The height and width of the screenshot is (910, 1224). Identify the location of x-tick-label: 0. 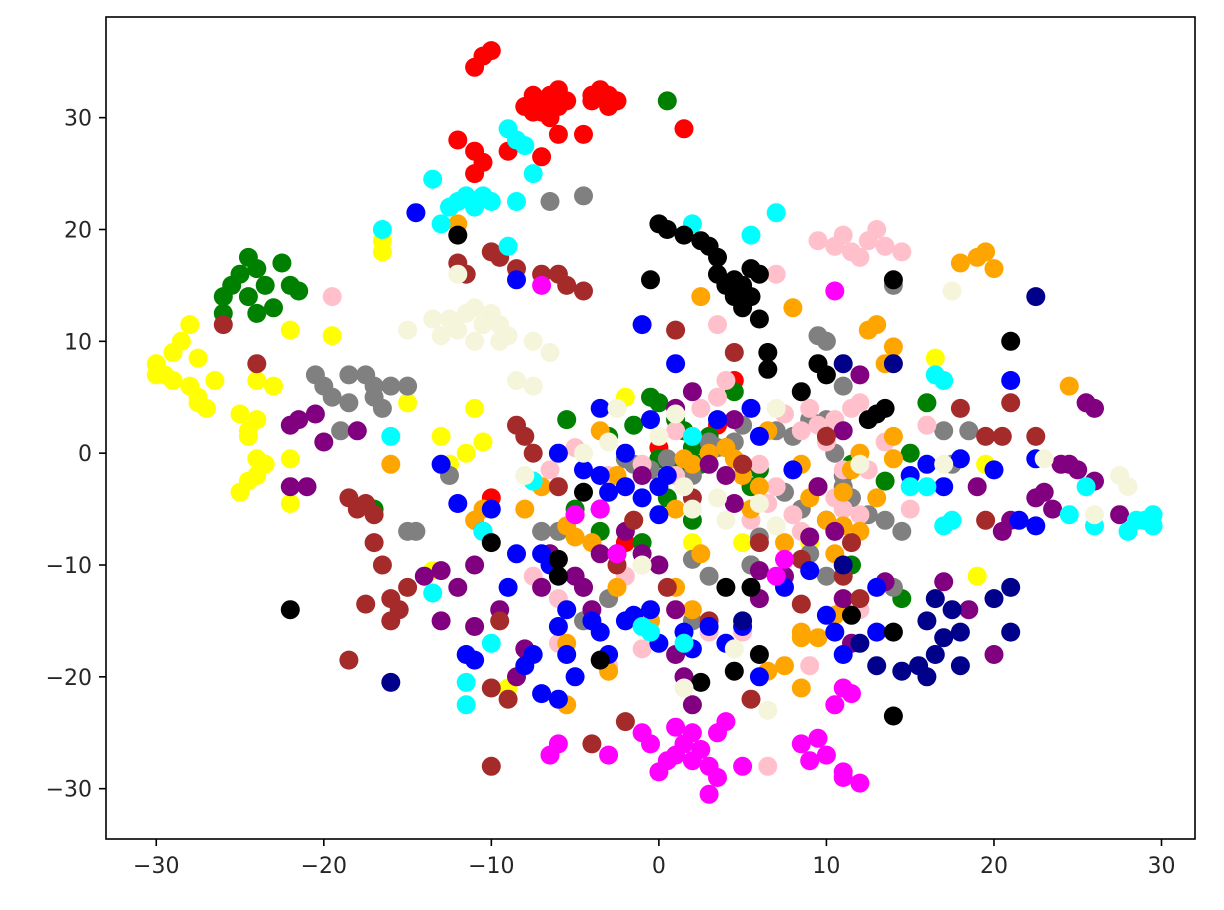
(659, 866).